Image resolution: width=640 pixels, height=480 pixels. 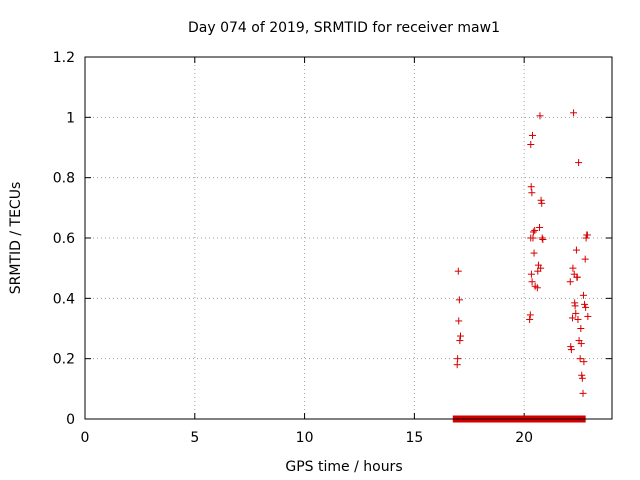 I want to click on x-tick-label: 5, so click(x=194, y=438).